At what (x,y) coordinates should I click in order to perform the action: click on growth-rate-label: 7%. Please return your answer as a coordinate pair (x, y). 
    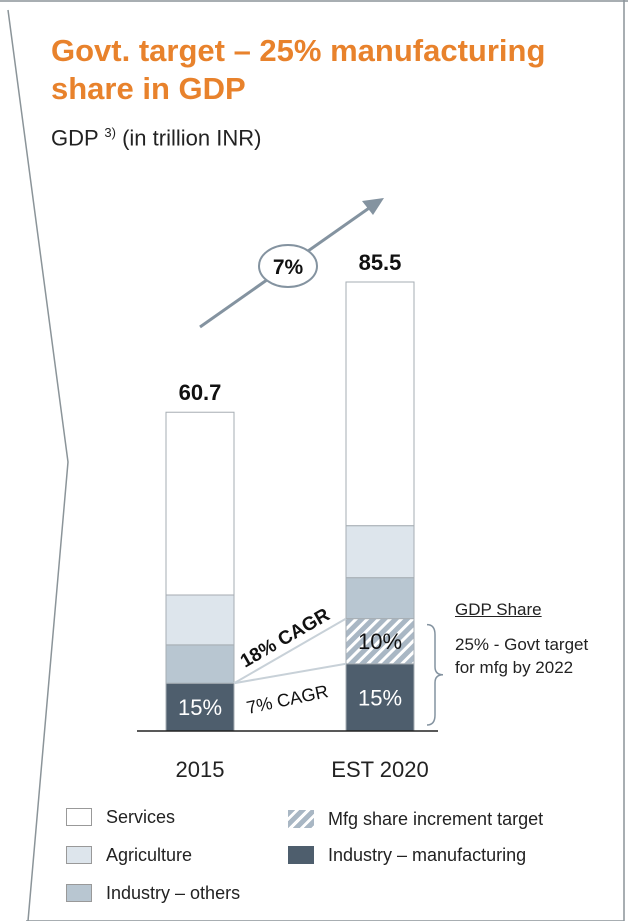
    Looking at the image, I should click on (288, 267).